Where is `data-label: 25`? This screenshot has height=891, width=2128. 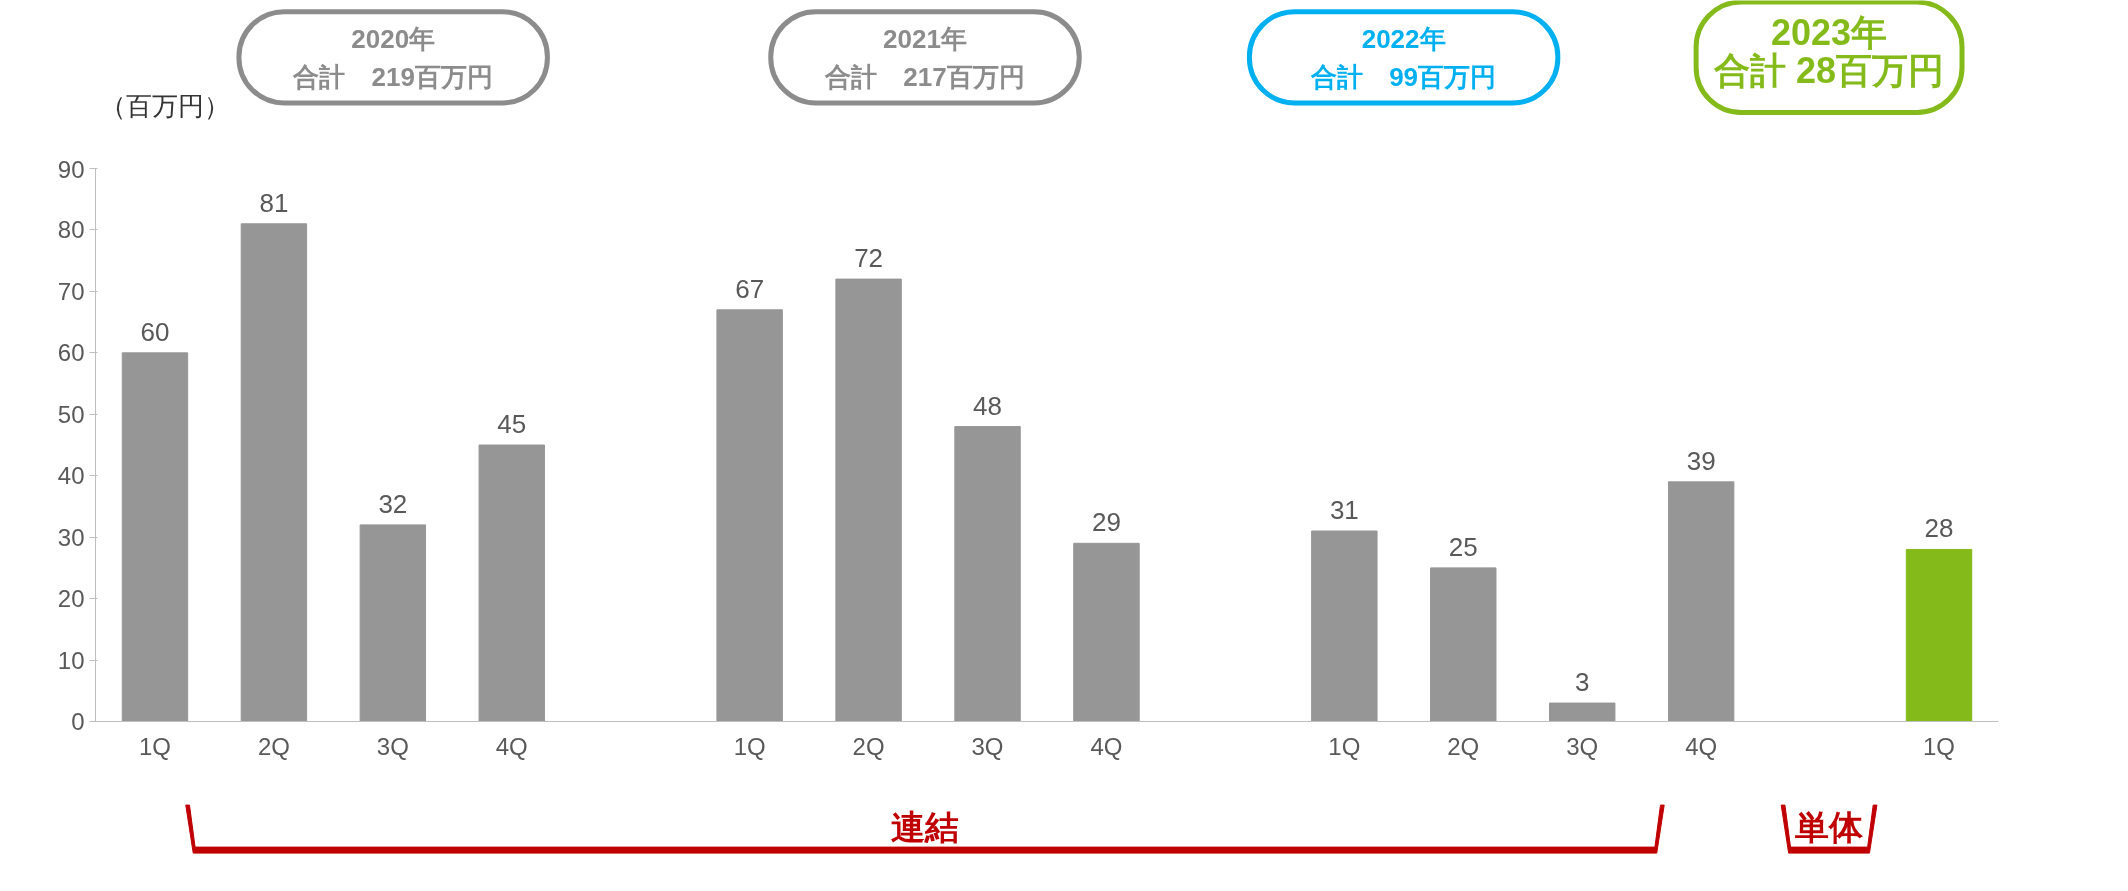 data-label: 25 is located at coordinates (1463, 546).